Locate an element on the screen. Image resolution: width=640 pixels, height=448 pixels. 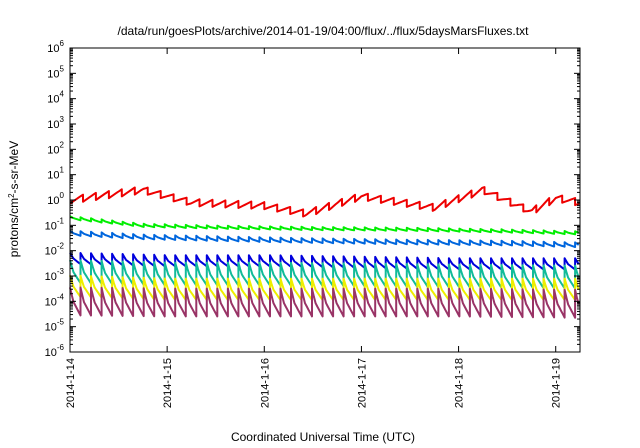
y-tick-label: 10³ is located at coordinates (55, 123).